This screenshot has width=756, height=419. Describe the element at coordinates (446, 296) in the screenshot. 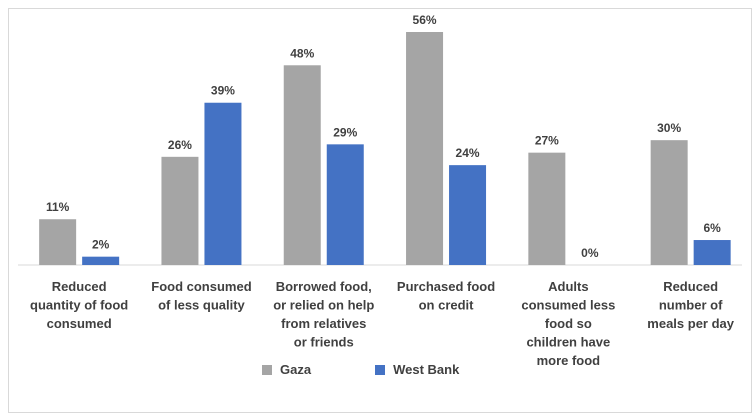

I see `category-label-3: Purchased food on credit` at that location.